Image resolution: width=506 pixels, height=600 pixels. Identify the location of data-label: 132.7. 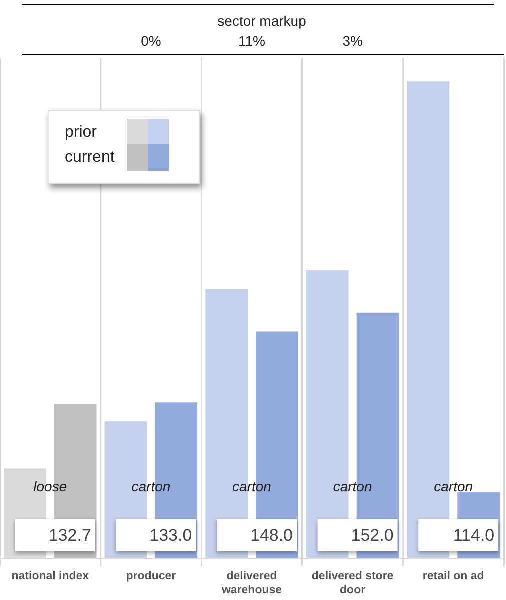
(70, 536).